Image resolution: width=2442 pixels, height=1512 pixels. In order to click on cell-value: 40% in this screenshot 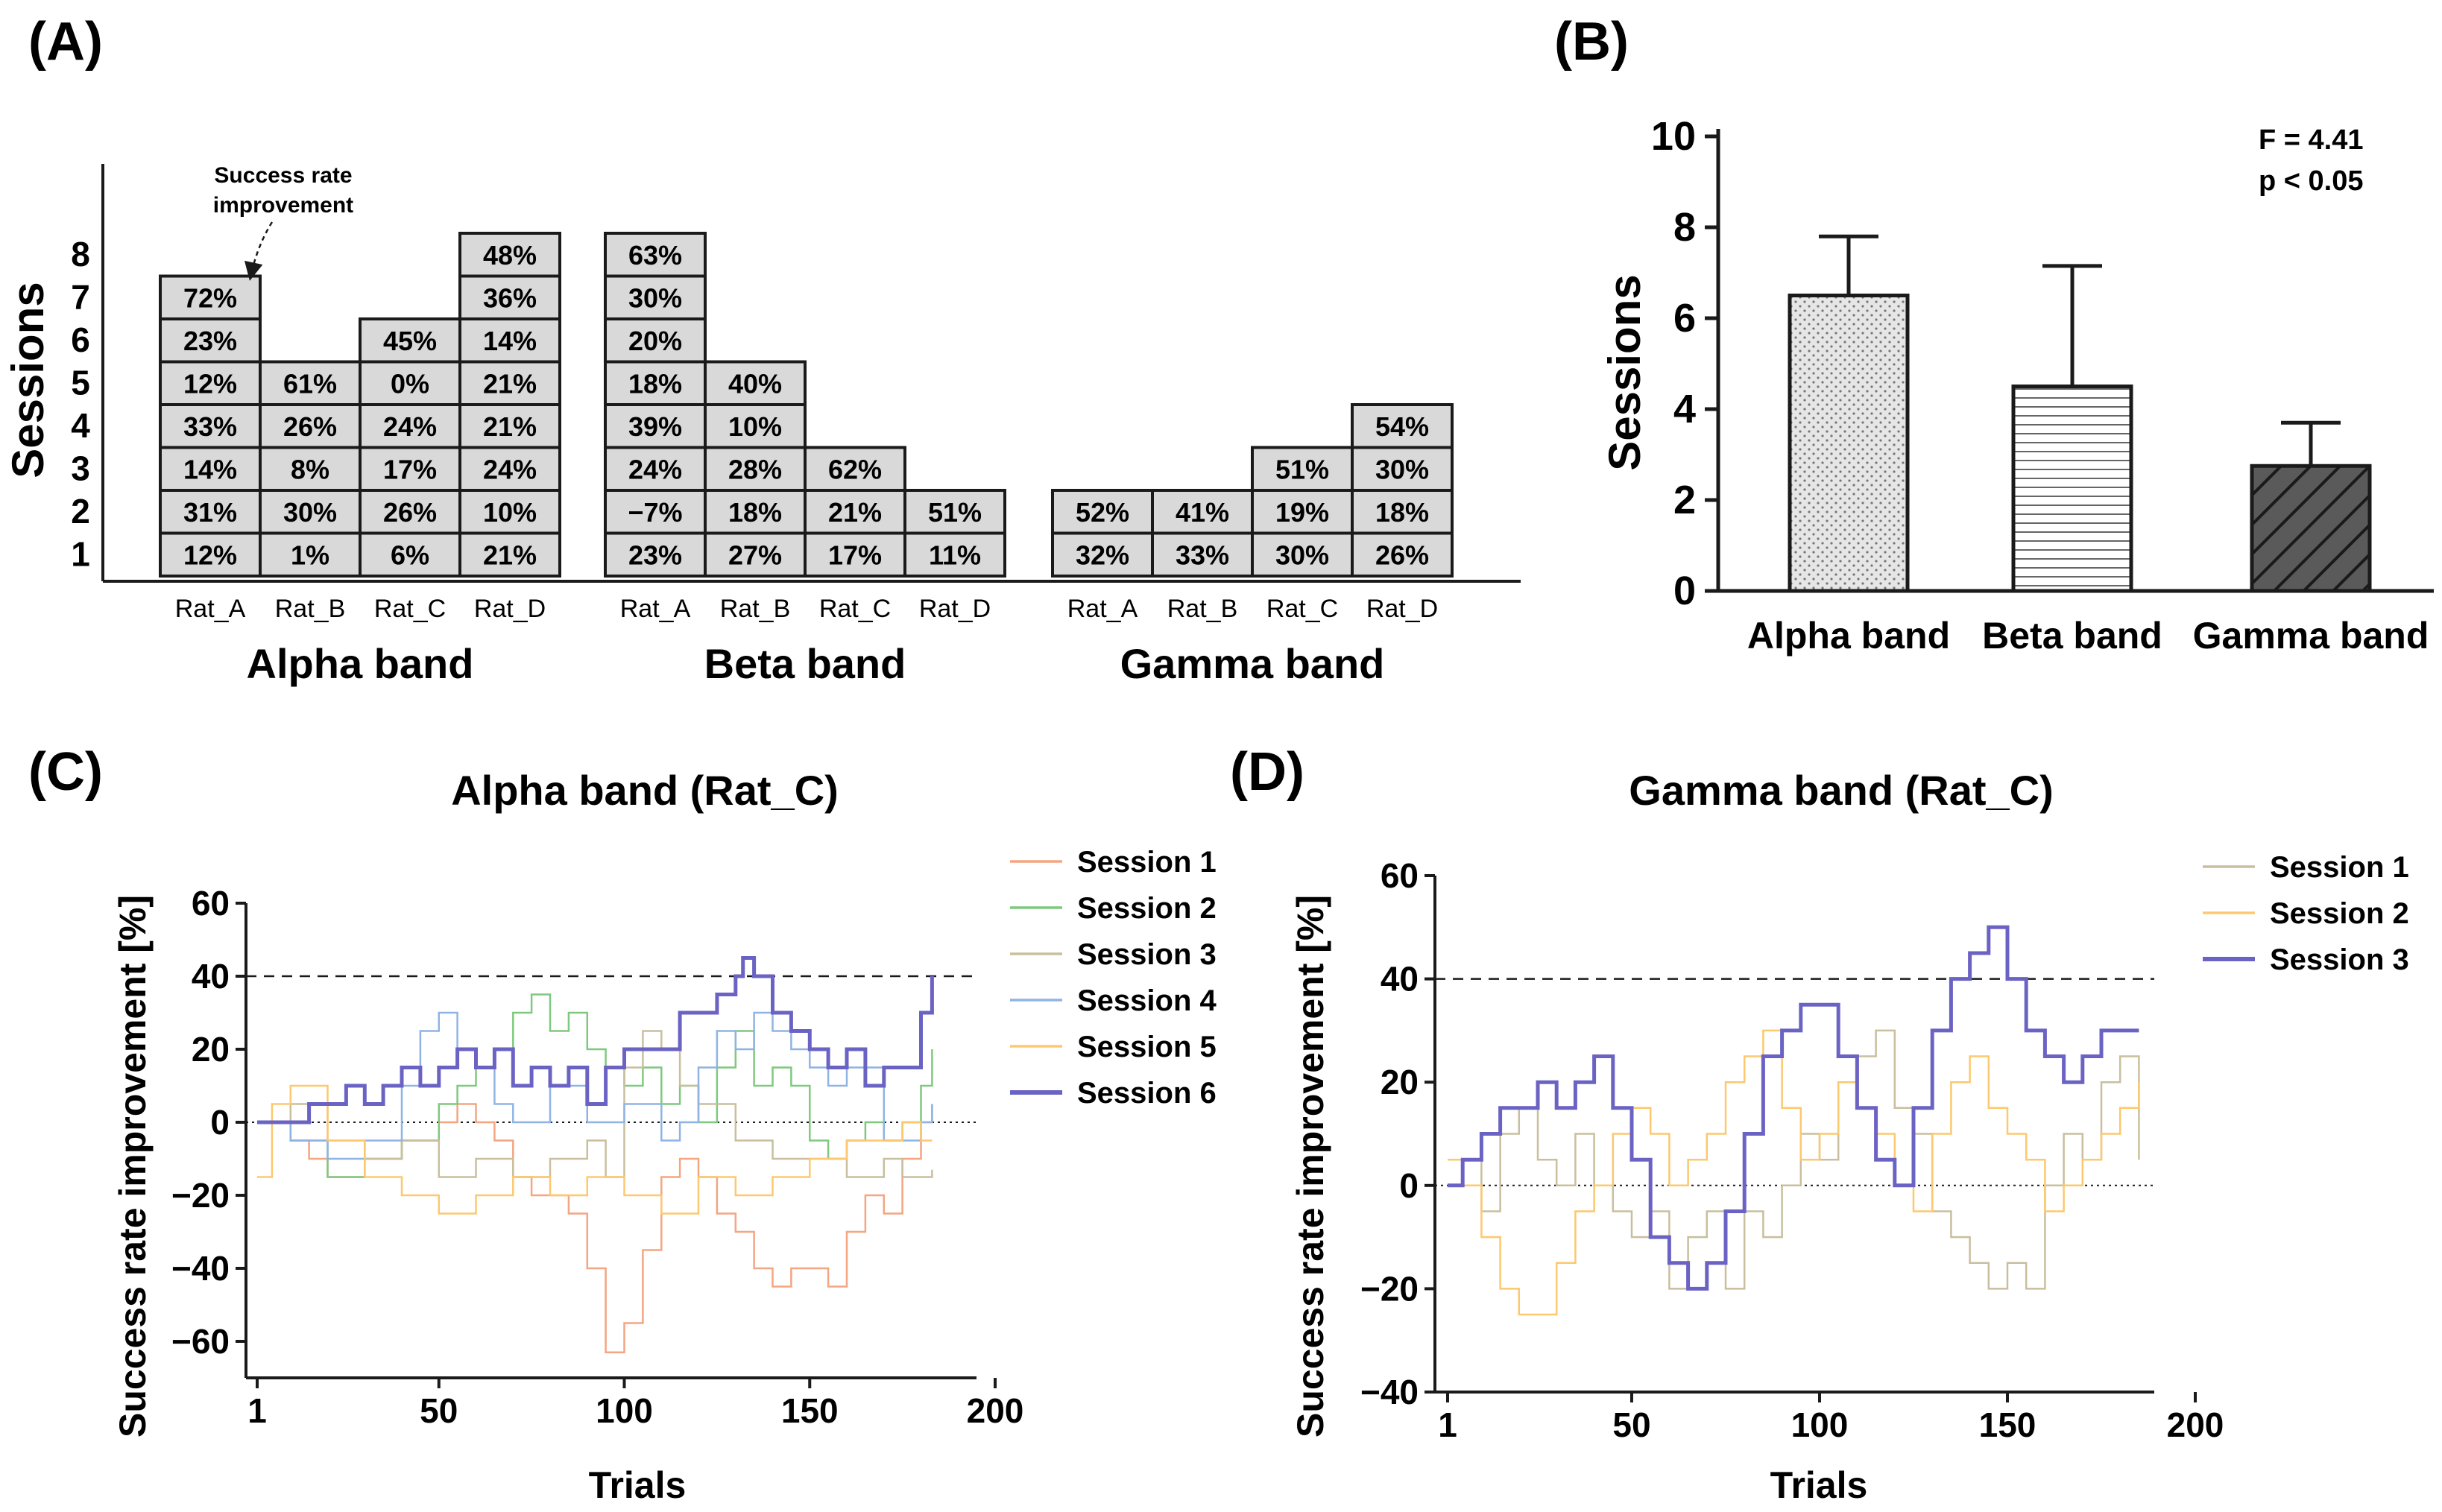, I will do `click(755, 383)`.